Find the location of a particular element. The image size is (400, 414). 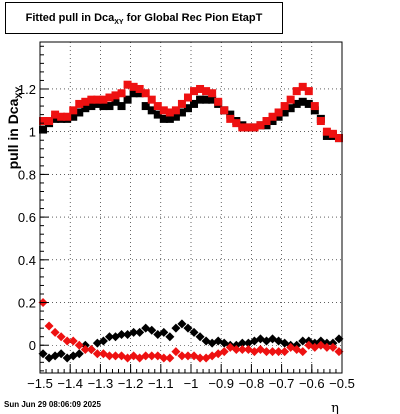

y-tick-label: 0.4 is located at coordinates (27, 260).